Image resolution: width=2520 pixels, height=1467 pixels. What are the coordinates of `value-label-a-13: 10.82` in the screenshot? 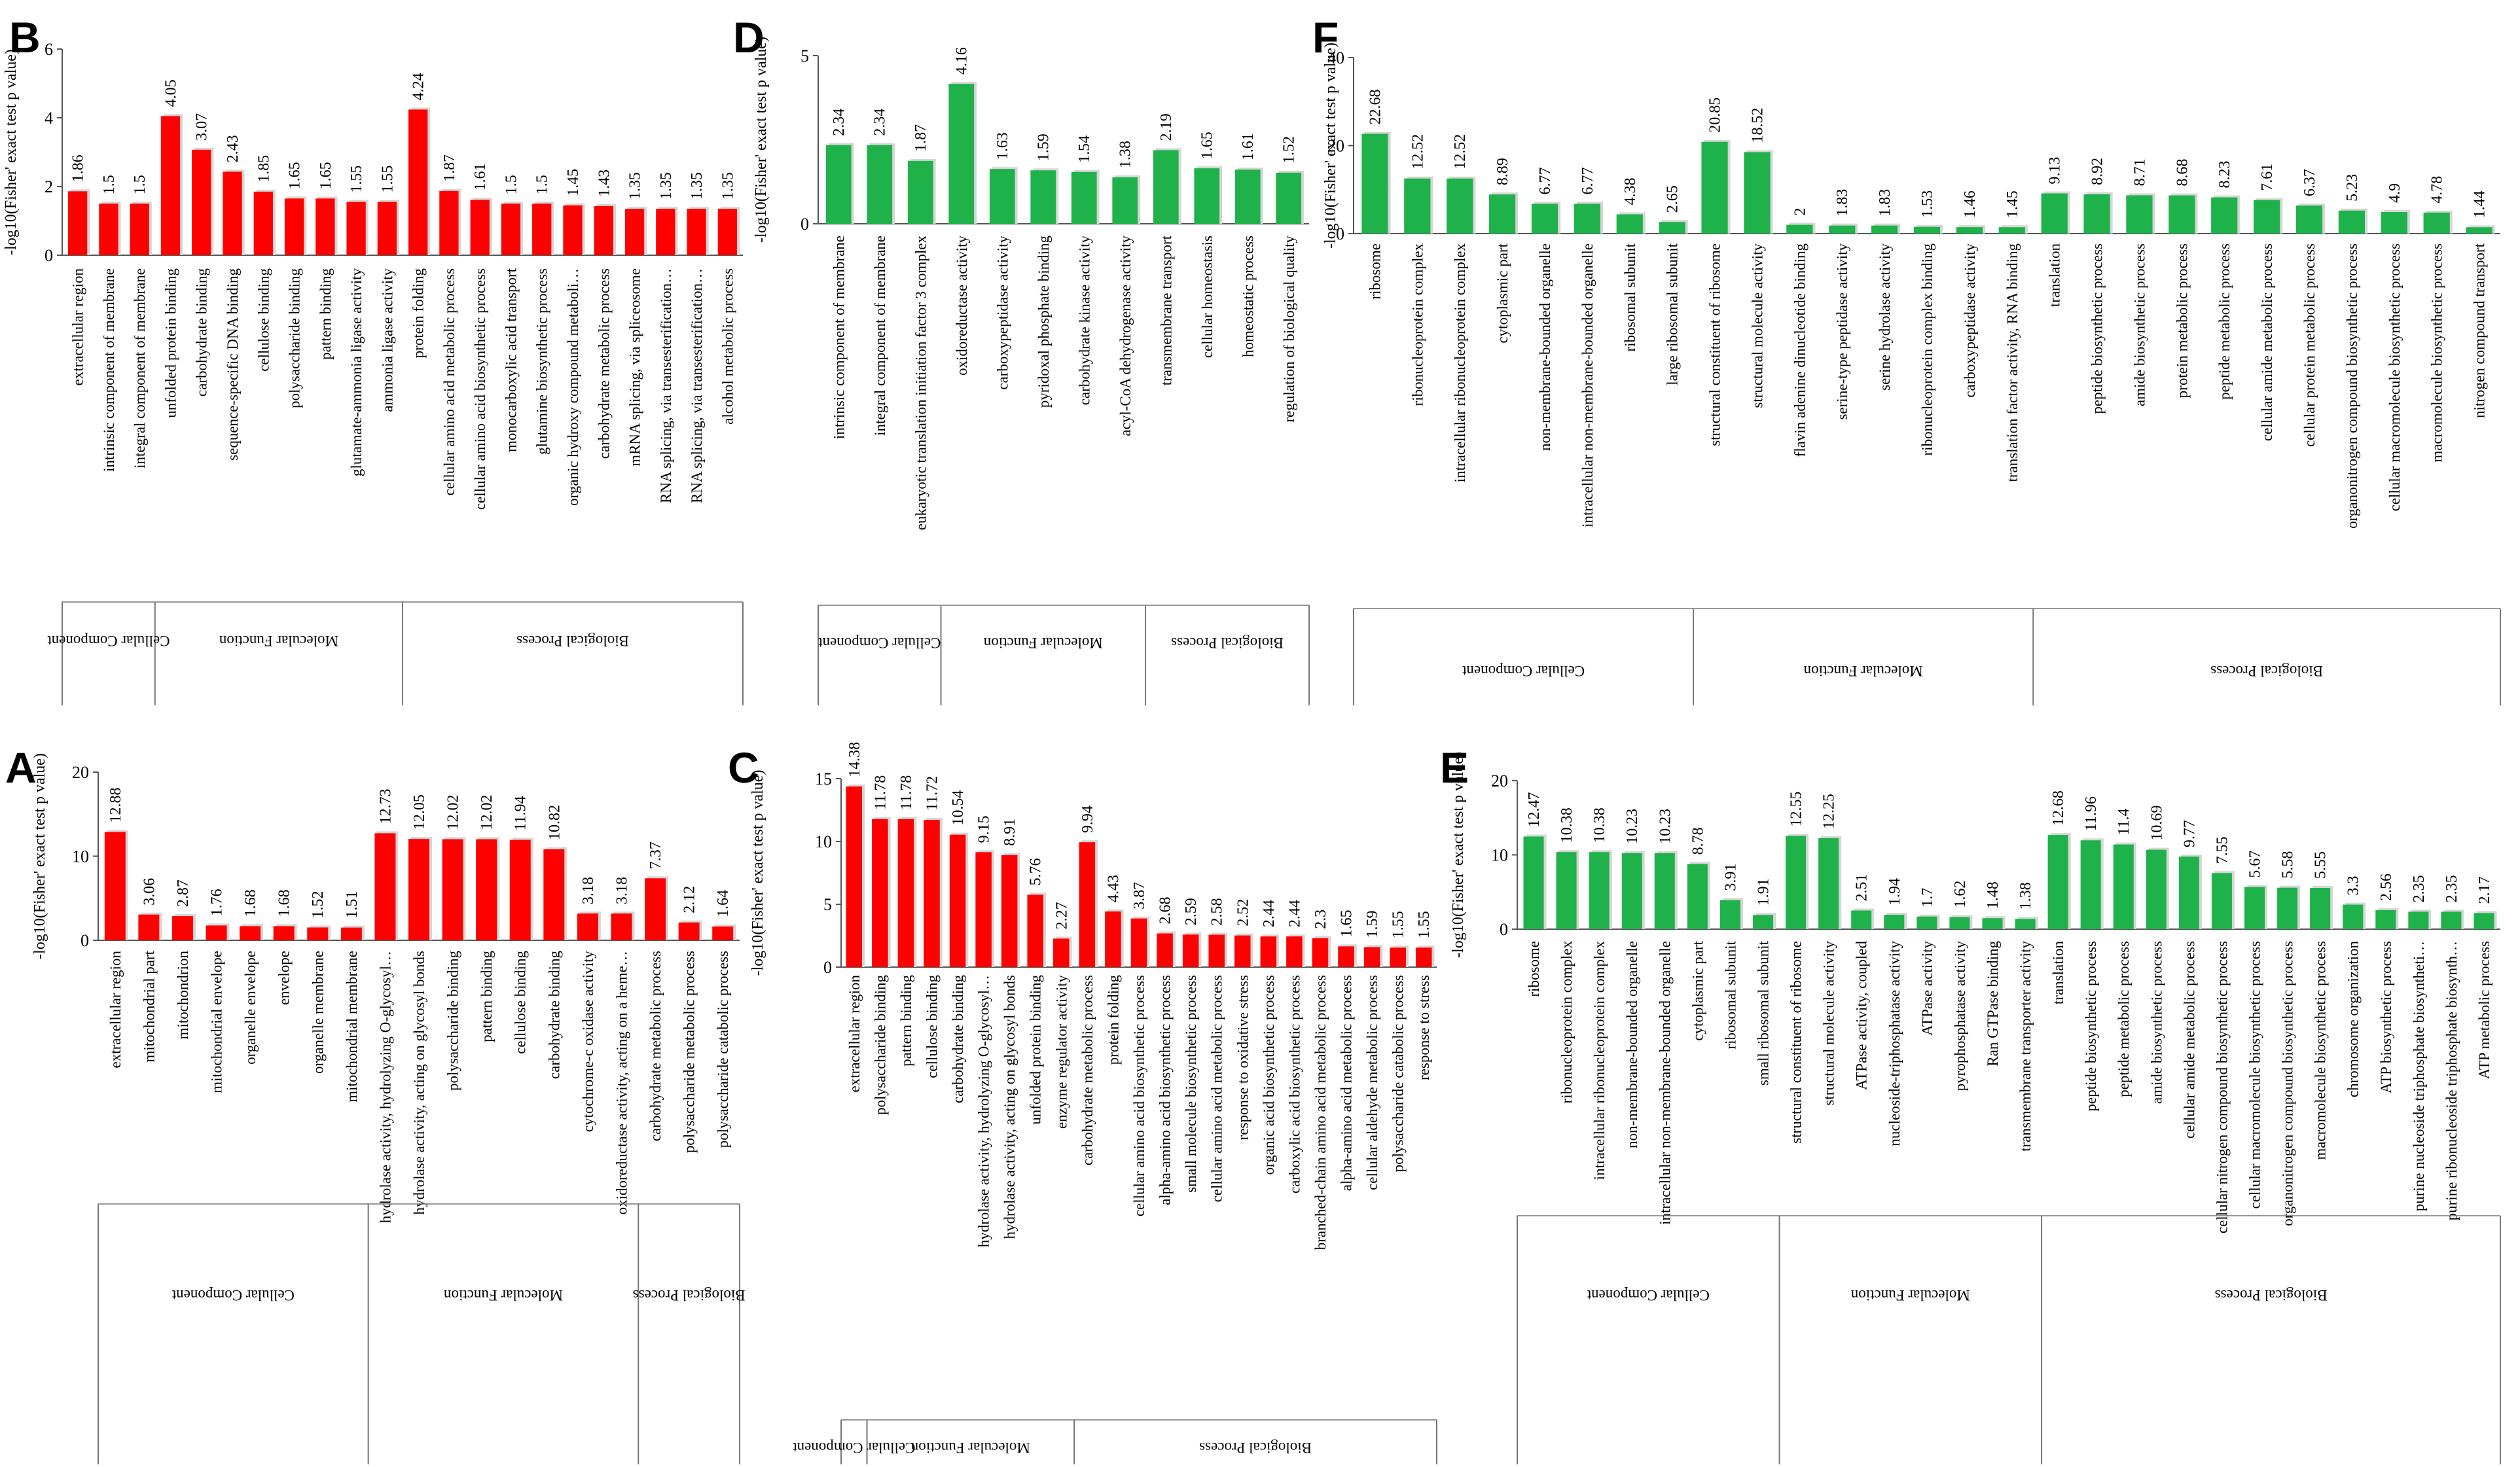 It's located at (554, 823).